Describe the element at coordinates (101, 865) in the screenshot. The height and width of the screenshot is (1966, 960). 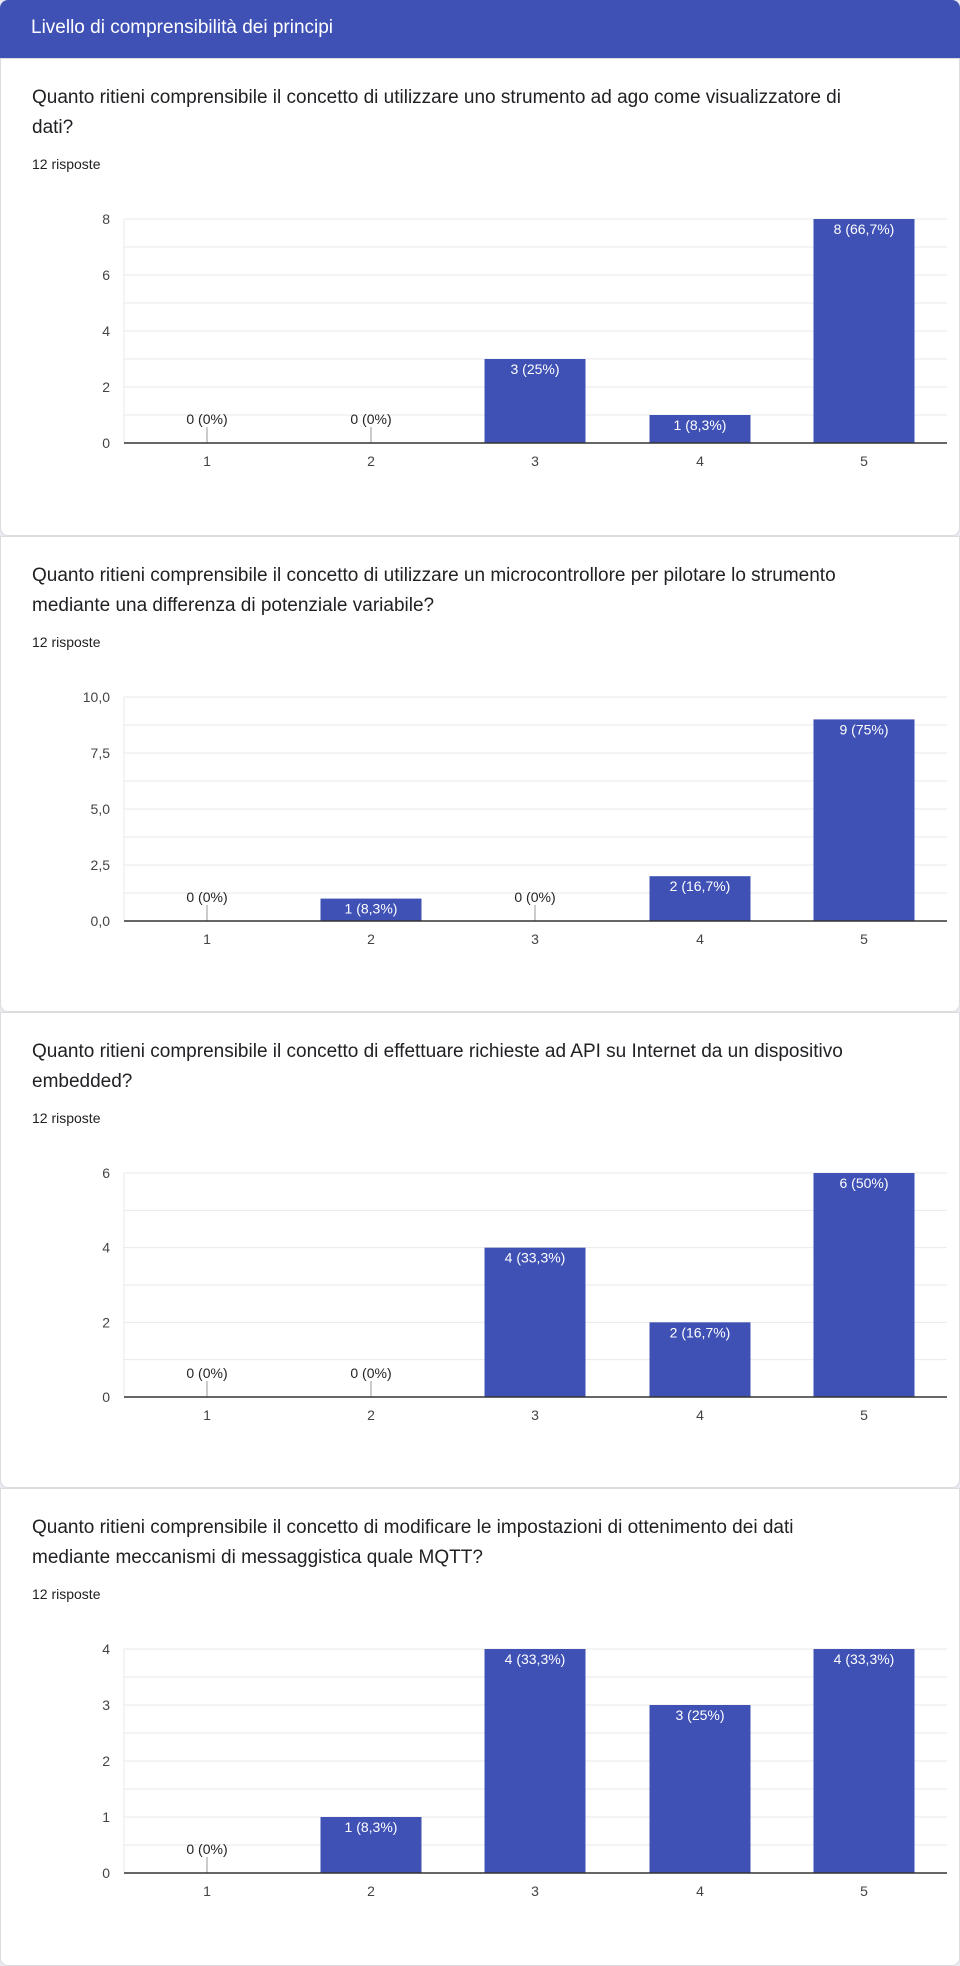
I see `y-tick-label: 2,5` at that location.